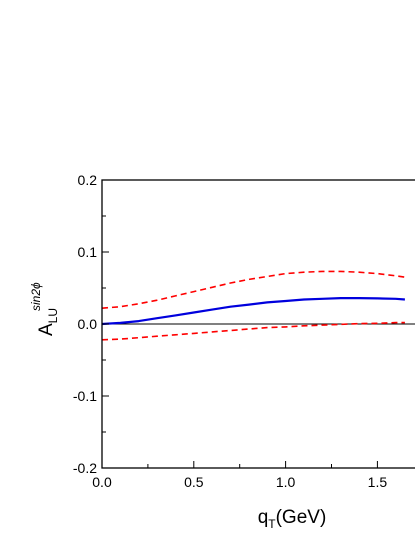 The width and height of the screenshot is (415, 537). I want to click on y-tick-label: 0.0, so click(88, 324).